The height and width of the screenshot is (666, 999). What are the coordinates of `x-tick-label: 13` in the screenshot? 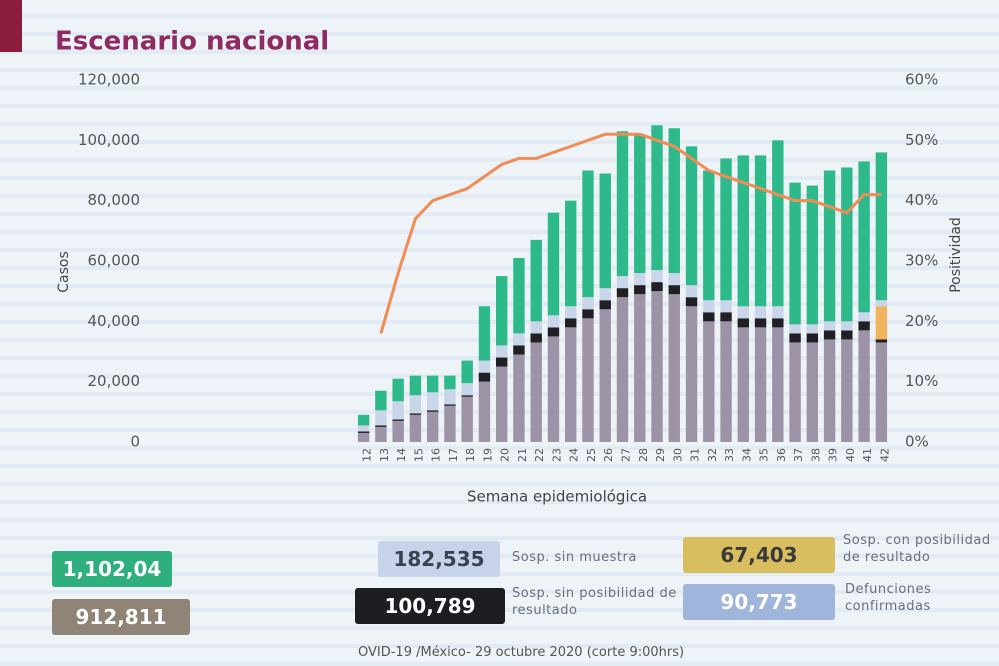 It's located at (384, 455).